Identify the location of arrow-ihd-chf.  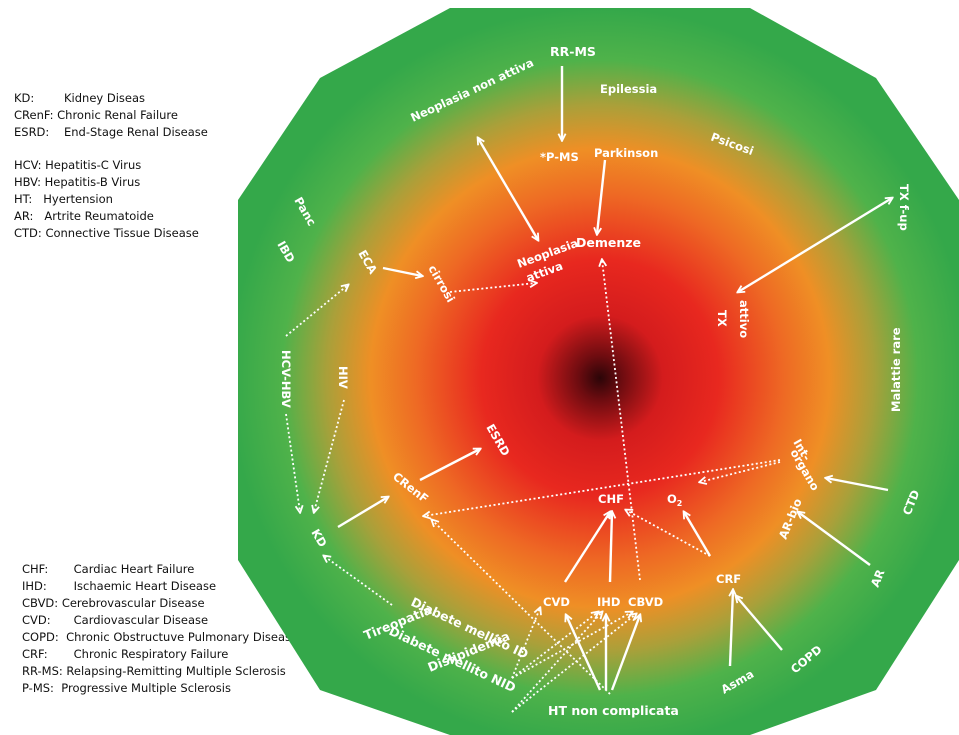
(611, 547).